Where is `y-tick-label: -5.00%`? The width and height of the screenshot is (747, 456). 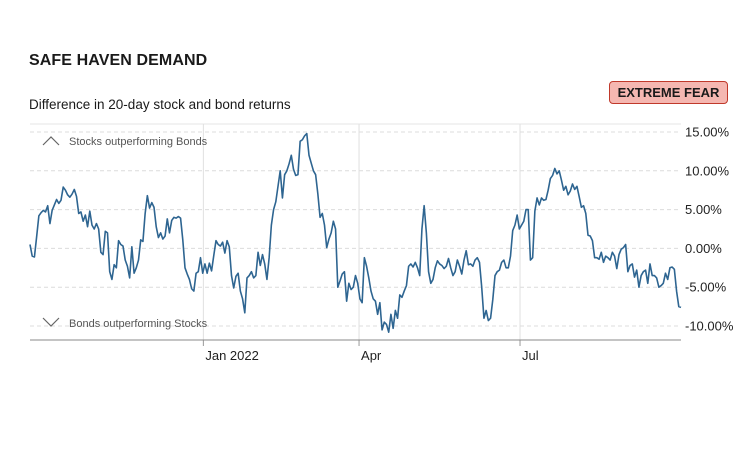 y-tick-label: -5.00% is located at coordinates (706, 287).